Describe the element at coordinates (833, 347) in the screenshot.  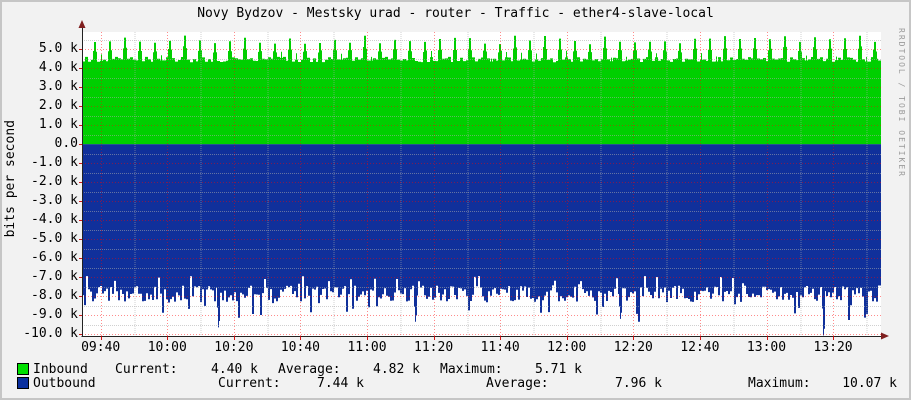
I see `x-tick-label: 13:20` at that location.